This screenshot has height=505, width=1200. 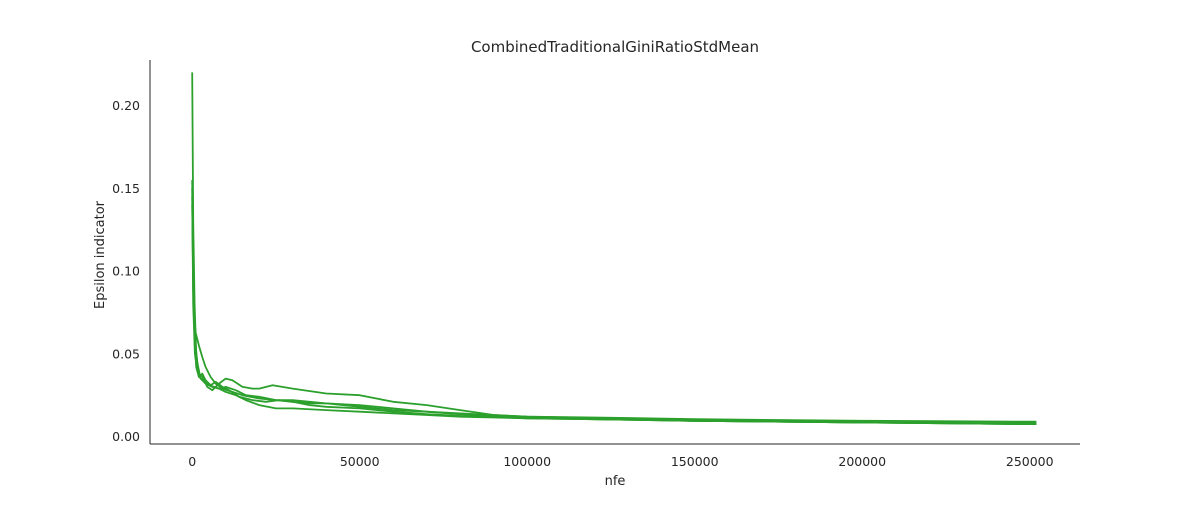 I want to click on y-axis-label: Epsilon indicator, so click(x=100, y=254).